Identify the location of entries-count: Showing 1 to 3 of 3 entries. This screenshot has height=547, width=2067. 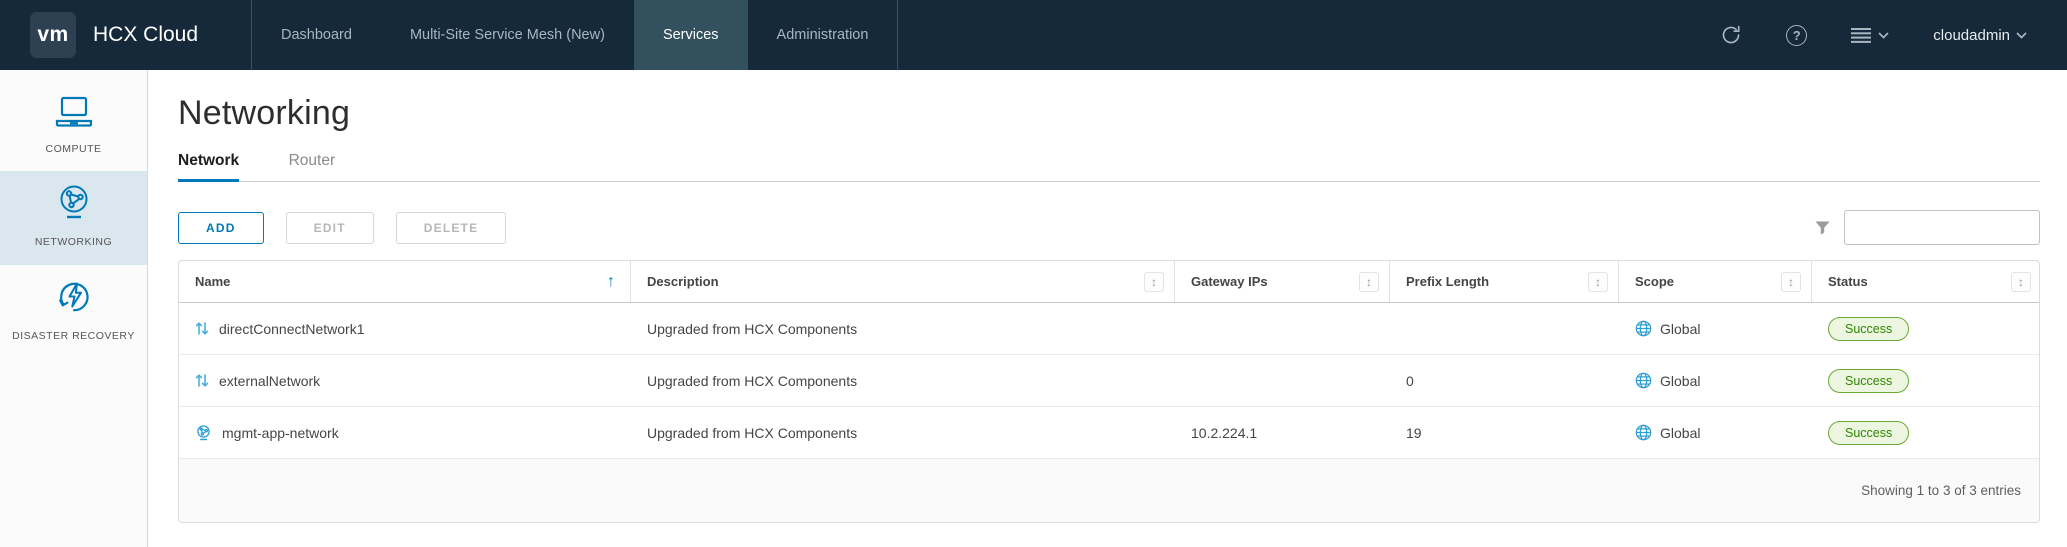
(1941, 490).